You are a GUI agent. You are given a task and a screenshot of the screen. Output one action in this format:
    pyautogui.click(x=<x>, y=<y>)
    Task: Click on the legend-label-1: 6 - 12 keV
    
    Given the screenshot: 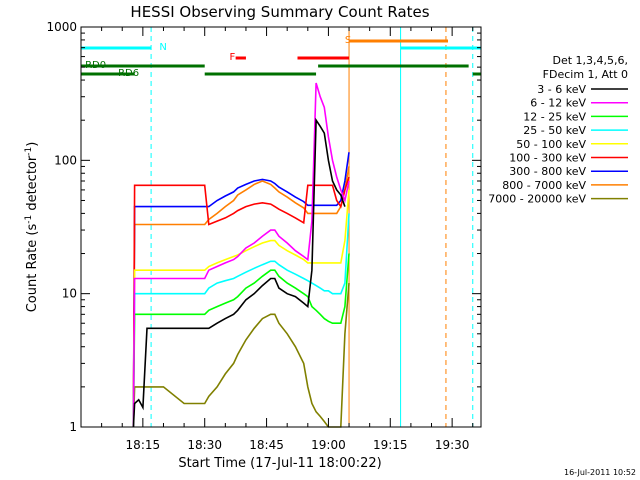 What is the action you would take?
    pyautogui.click(x=558, y=103)
    